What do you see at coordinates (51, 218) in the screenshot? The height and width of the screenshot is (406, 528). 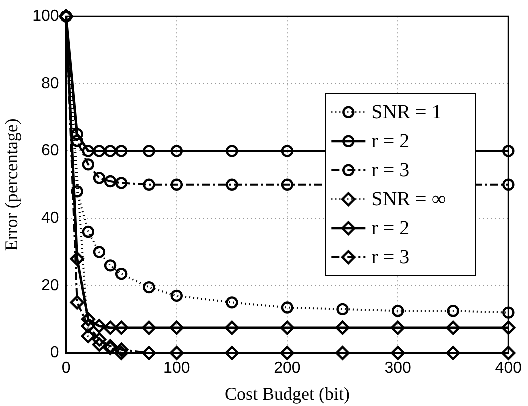 I see `y-tick-label: 40` at bounding box center [51, 218].